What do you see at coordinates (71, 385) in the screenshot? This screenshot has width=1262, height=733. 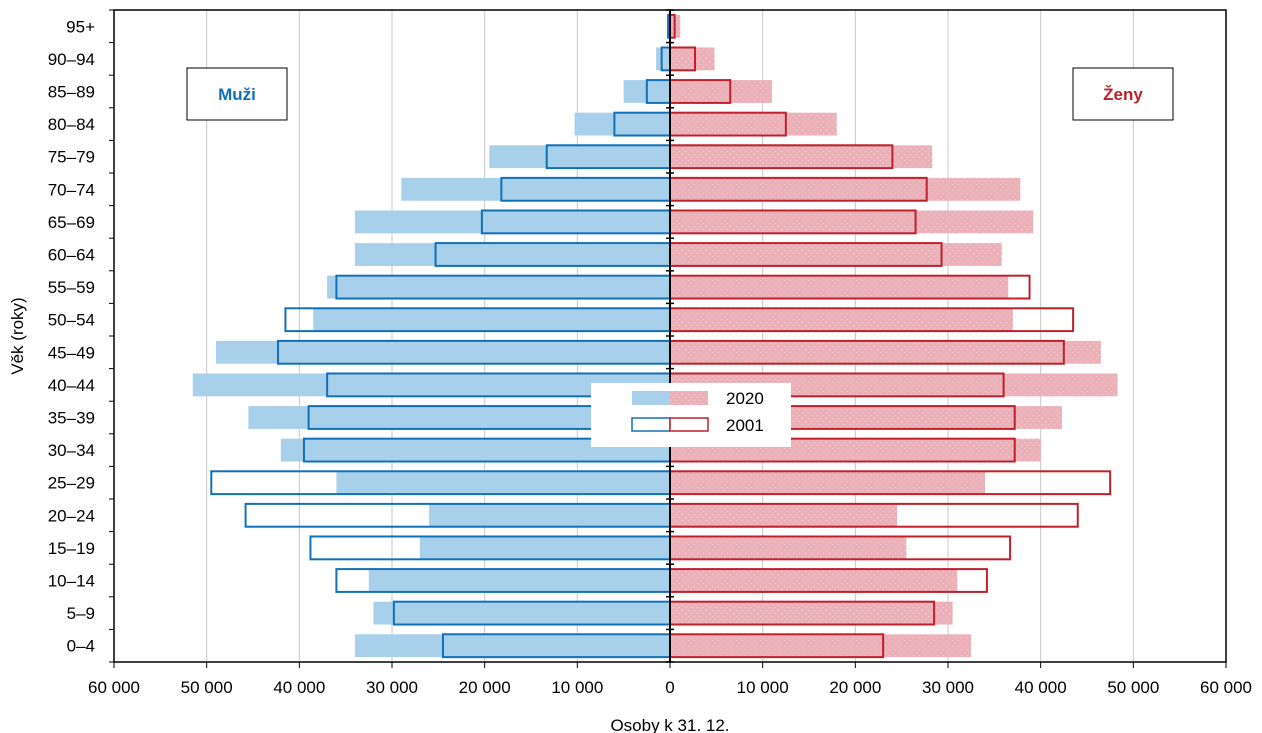 I see `y-tick-label: 40–44` at bounding box center [71, 385].